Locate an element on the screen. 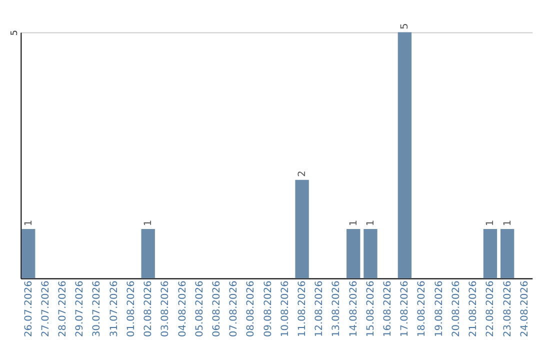 Image resolution: width=540 pixels, height=340 pixels. x-tick-label: 10.08.2026 is located at coordinates (285, 308).